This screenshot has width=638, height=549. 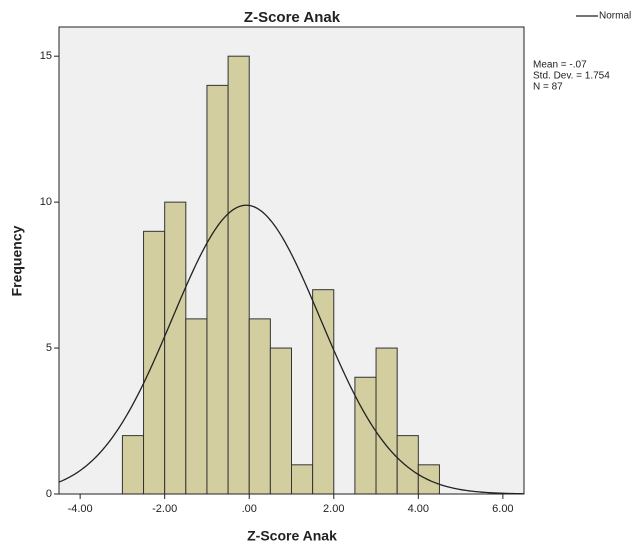 What do you see at coordinates (418, 509) in the screenshot?
I see `x-tick-label: 4.00` at bounding box center [418, 509].